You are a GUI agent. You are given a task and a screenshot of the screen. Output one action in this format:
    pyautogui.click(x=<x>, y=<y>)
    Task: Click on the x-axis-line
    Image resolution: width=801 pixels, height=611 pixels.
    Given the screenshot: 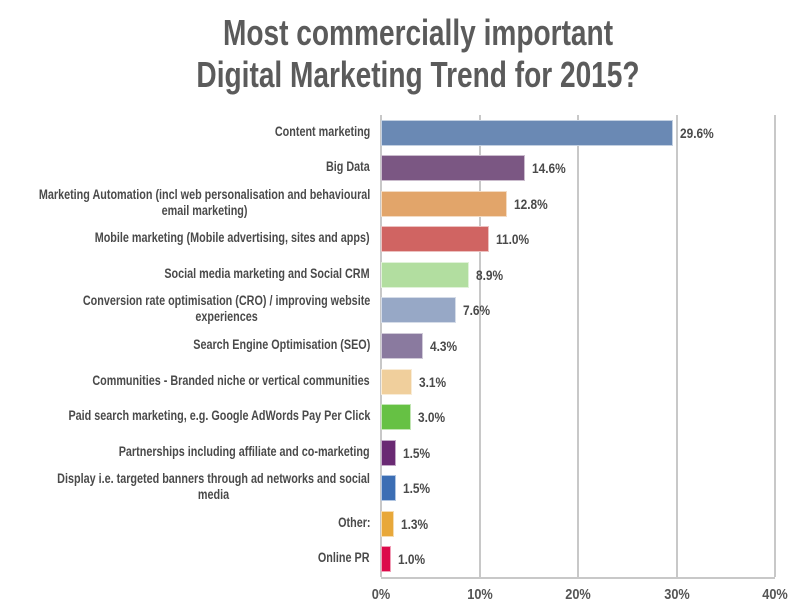 What is the action you would take?
    pyautogui.click(x=578, y=578)
    